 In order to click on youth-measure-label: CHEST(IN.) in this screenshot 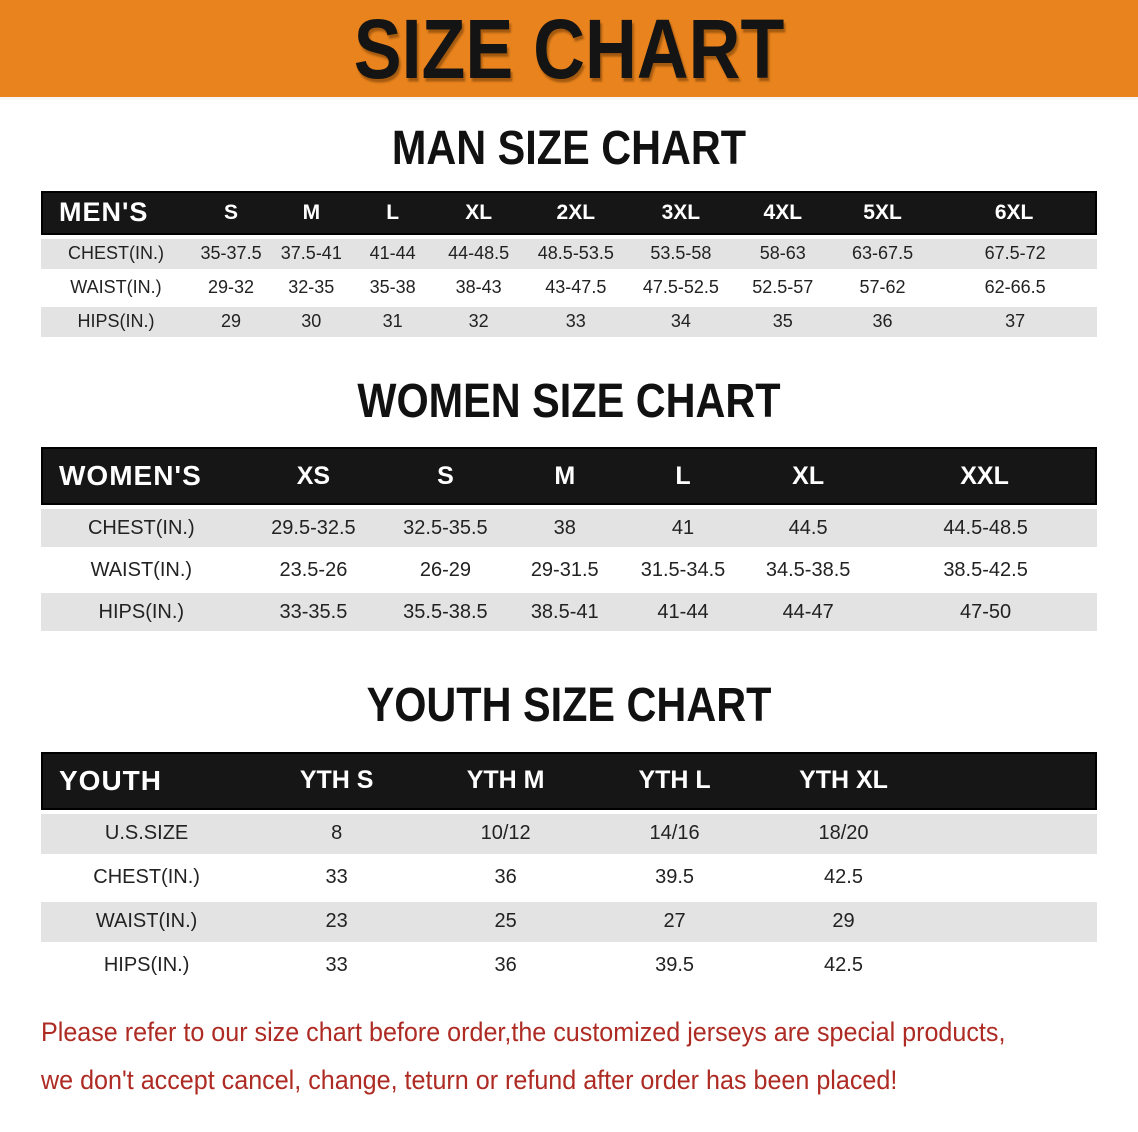, I will do `click(146, 877)`.